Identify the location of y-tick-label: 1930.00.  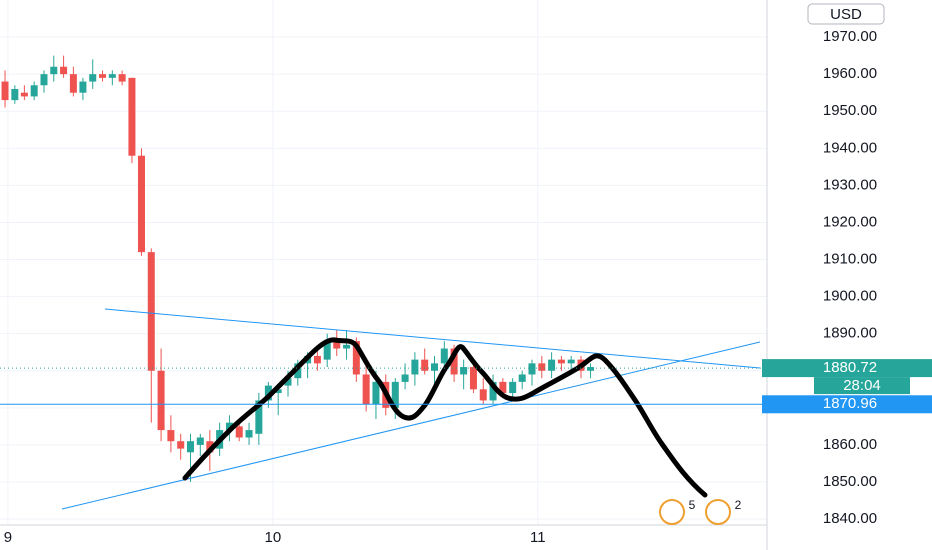
(850, 184).